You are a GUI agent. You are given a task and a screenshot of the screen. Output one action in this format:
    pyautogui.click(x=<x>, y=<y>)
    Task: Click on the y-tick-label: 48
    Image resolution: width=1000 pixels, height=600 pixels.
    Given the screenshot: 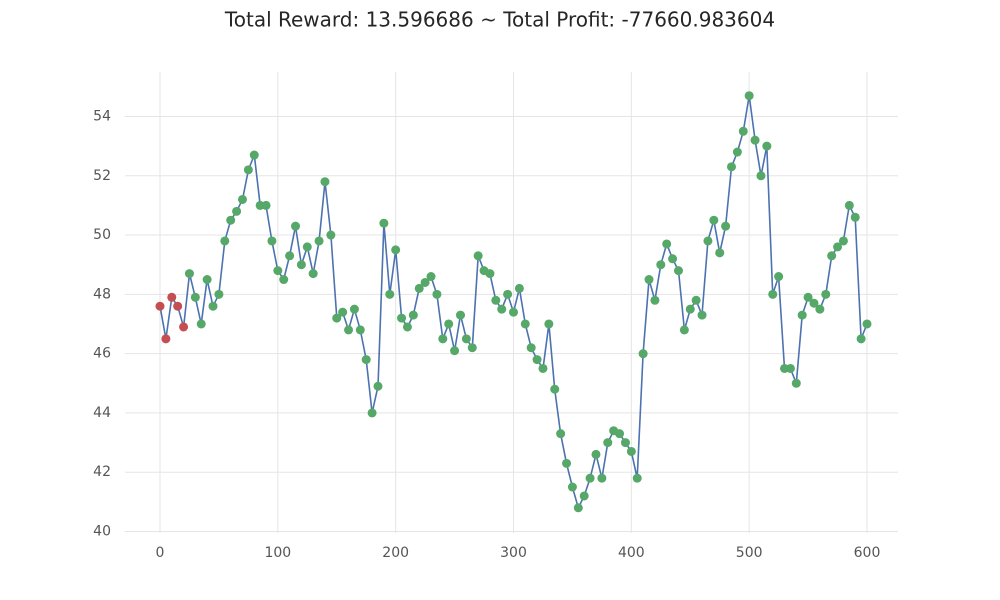 What is the action you would take?
    pyautogui.click(x=102, y=294)
    